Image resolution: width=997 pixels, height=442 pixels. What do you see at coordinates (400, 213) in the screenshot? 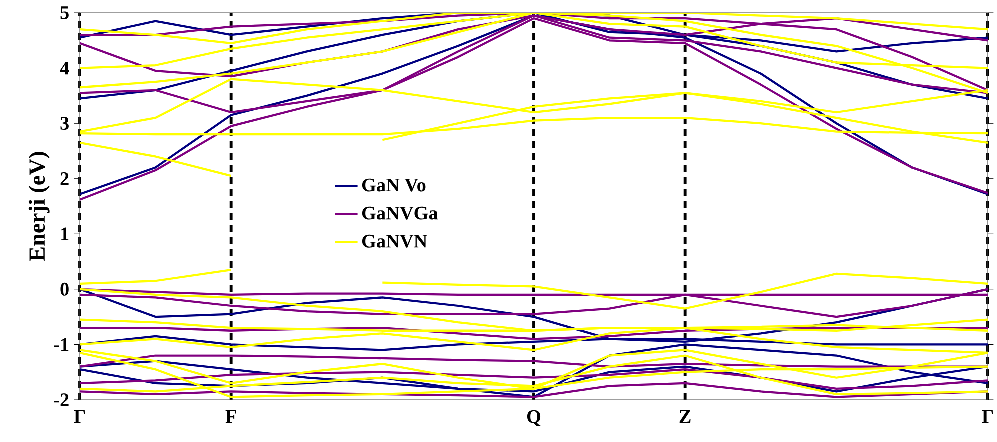
I see `legend-label: GaNVGa` at bounding box center [400, 213].